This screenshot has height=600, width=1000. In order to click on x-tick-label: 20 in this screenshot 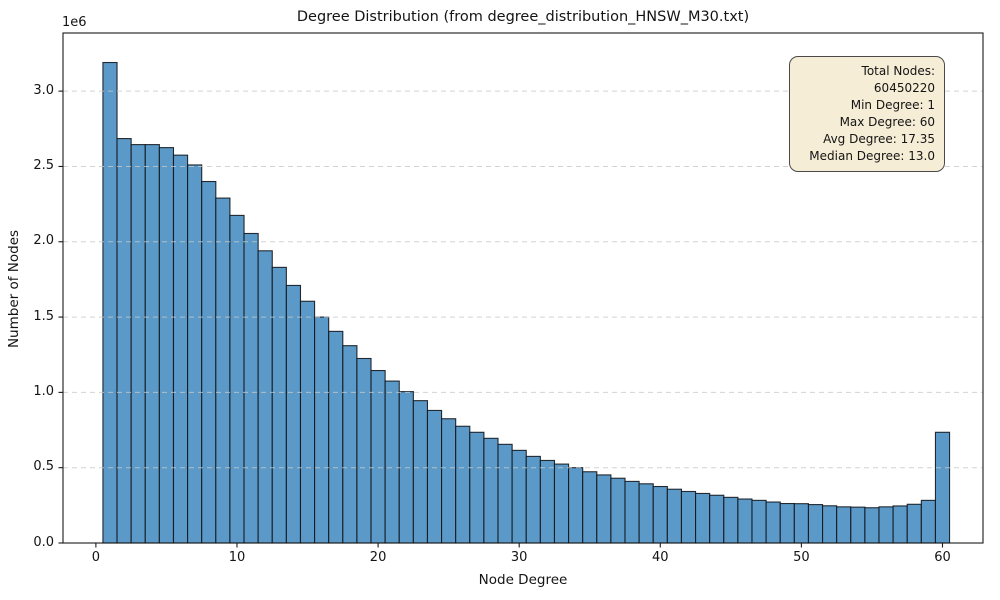, I will do `click(378, 557)`.